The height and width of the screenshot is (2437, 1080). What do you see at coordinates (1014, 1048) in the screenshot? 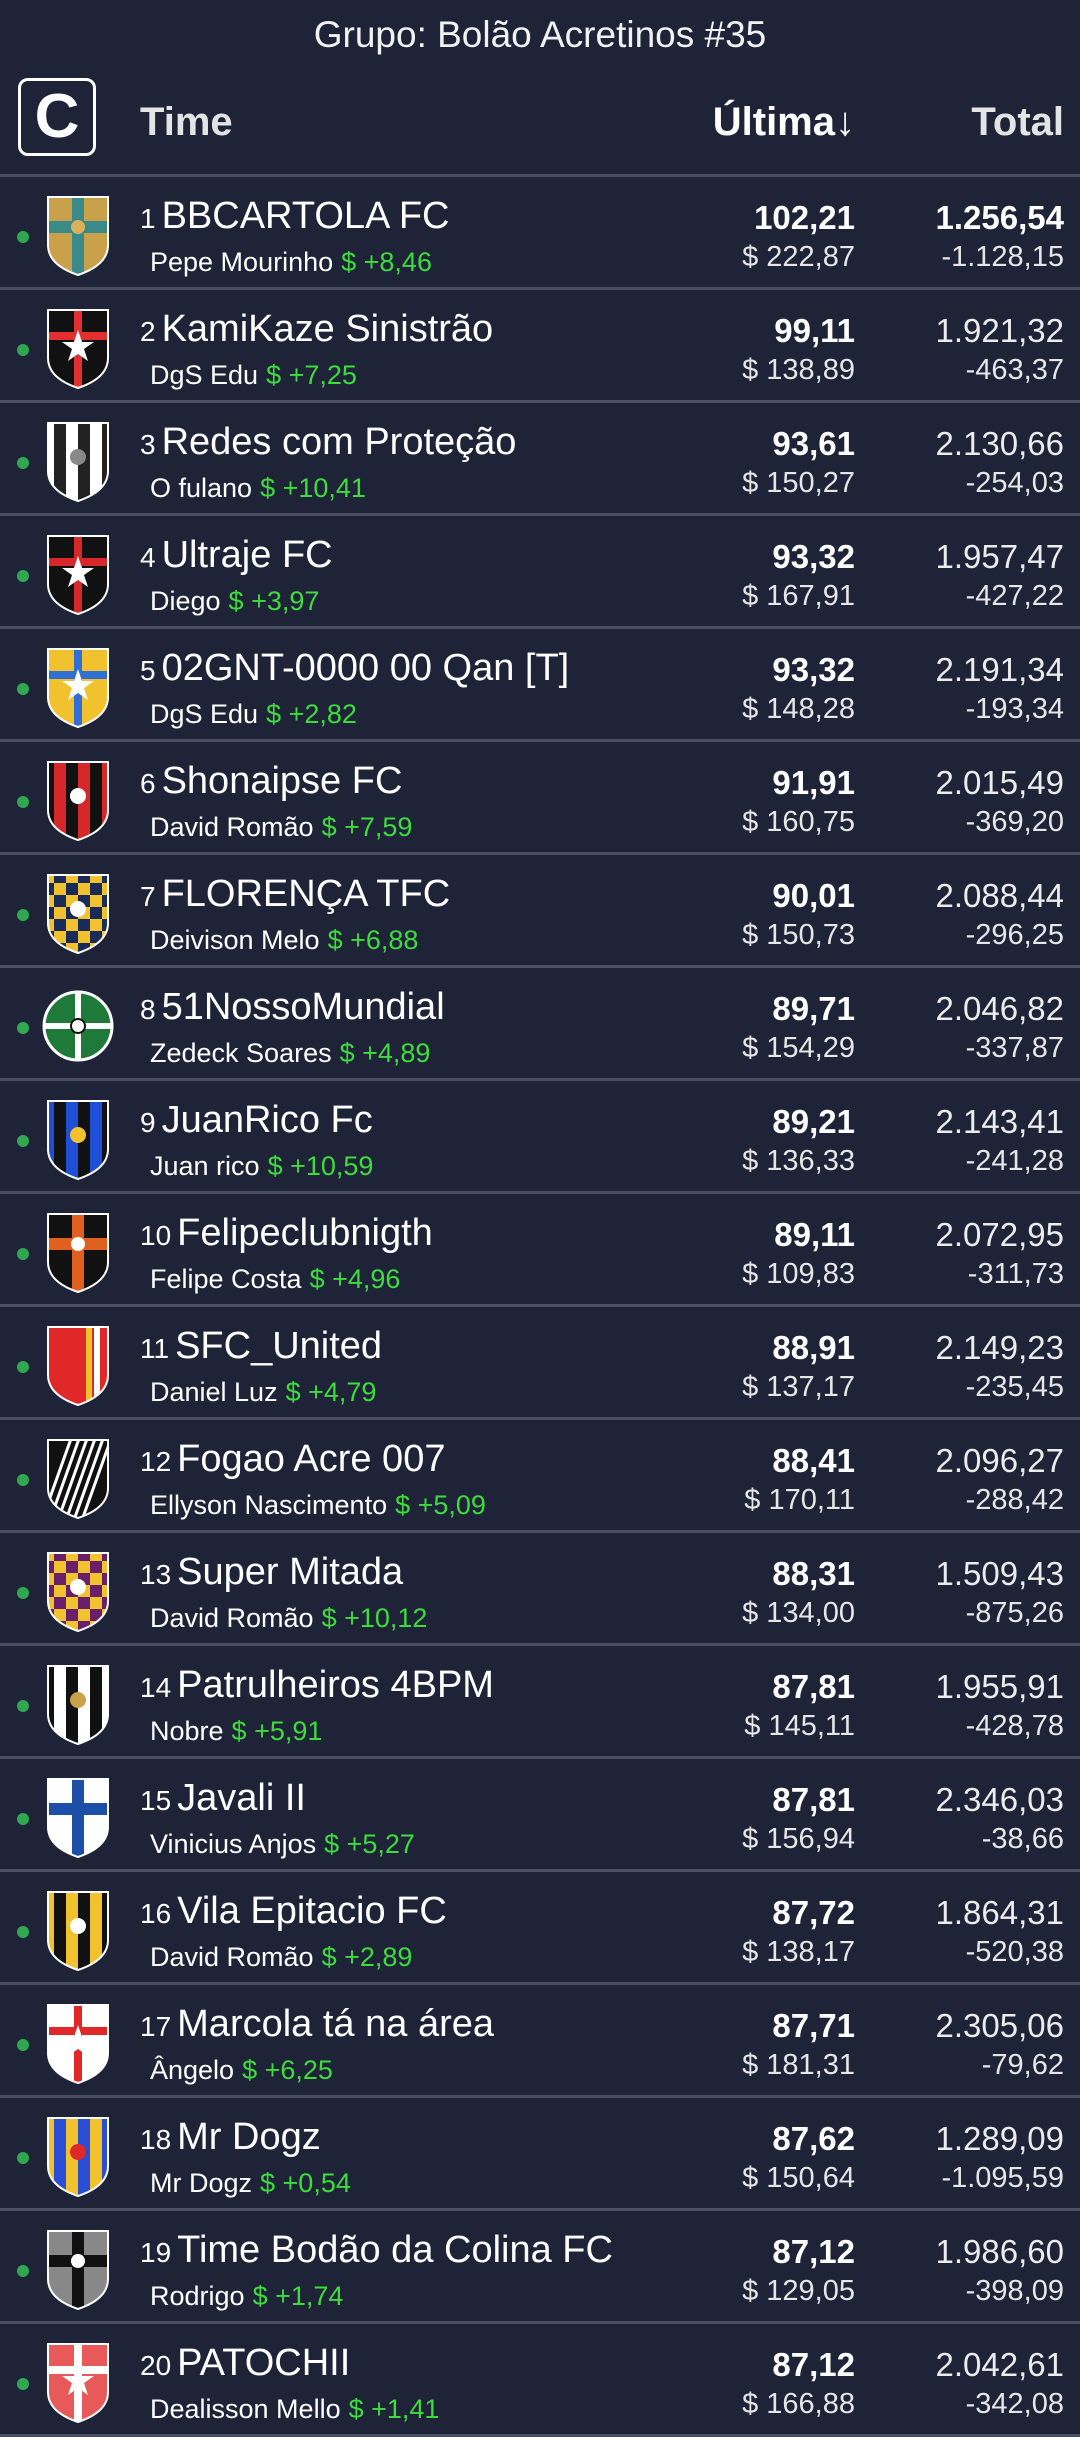
I see `total-diff: -337,87` at bounding box center [1014, 1048].